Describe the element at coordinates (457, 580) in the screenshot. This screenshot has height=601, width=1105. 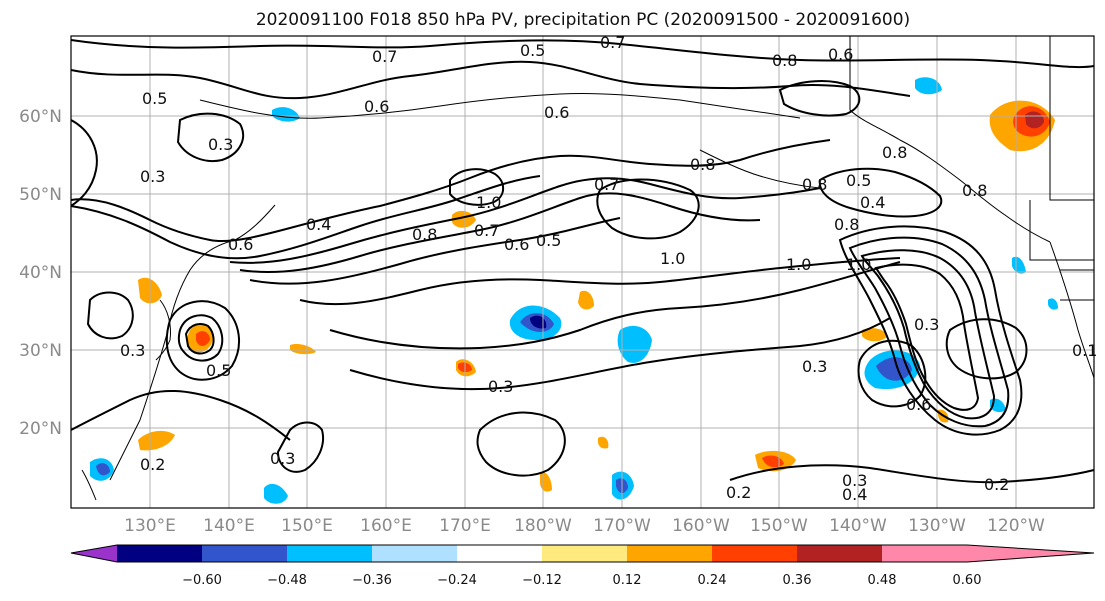
I see `colorbar-tick-label: −0.24` at that location.